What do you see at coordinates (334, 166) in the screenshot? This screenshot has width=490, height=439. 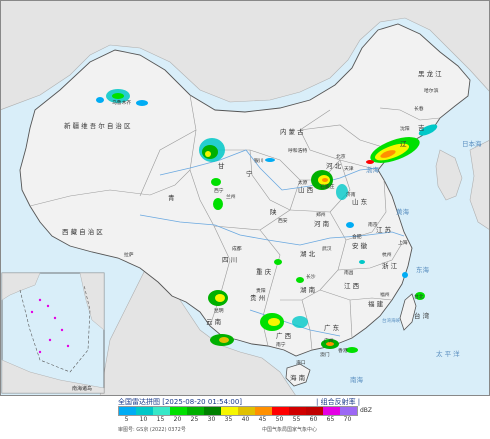 I see `label-hebei: 河 北` at bounding box center [334, 166].